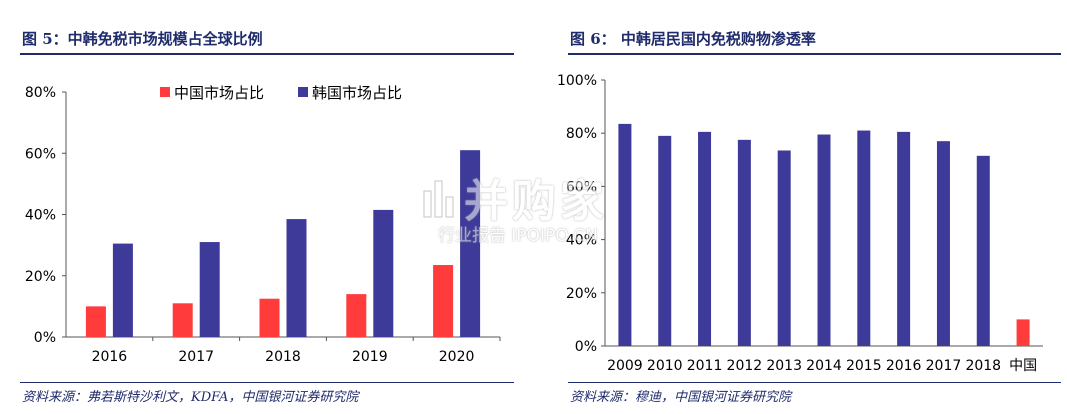  Describe the element at coordinates (219, 93) in the screenshot. I see `legend-label: 中国市场占比` at that location.